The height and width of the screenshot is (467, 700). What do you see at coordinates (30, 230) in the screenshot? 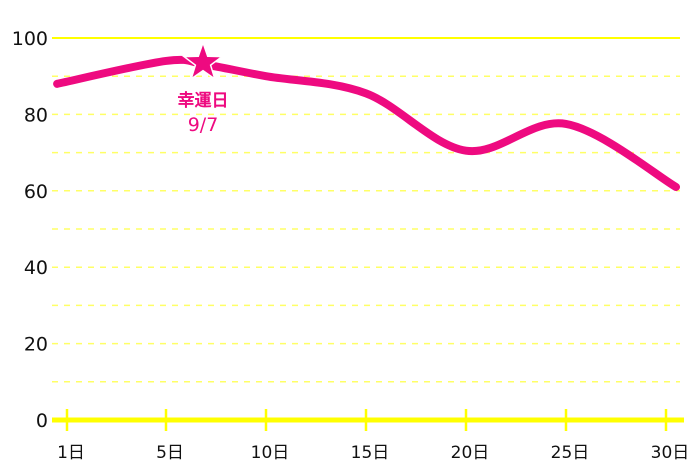
I see `y-axis: 0 20 40 60 80 100` at bounding box center [30, 230].